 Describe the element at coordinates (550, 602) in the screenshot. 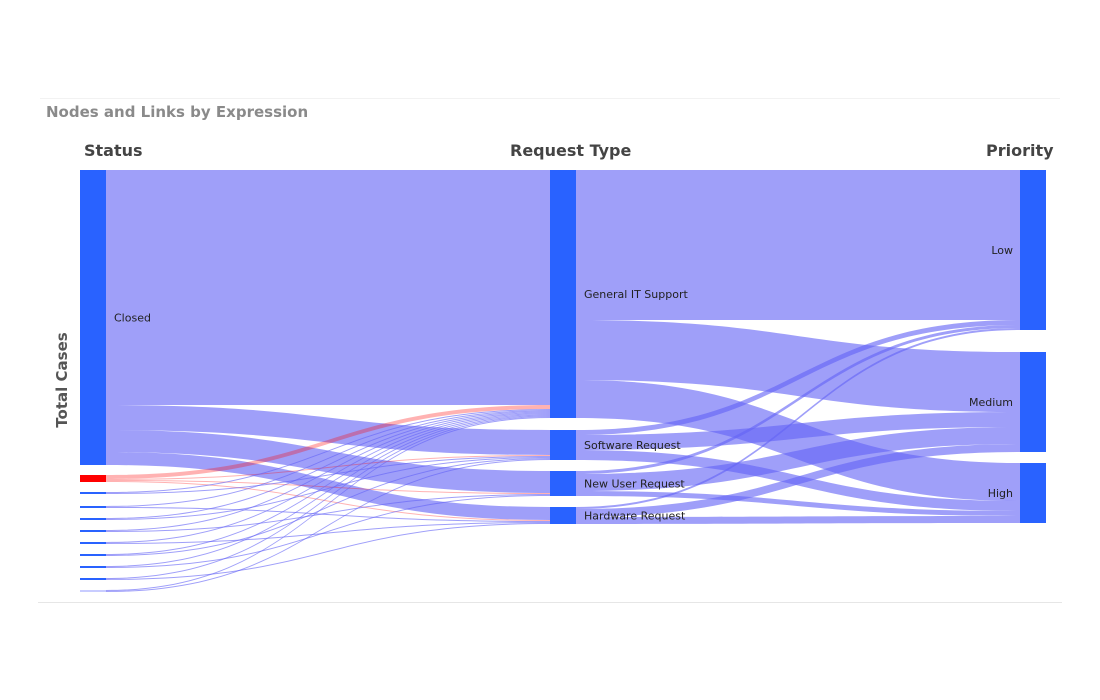

I see `bottom-divider` at that location.